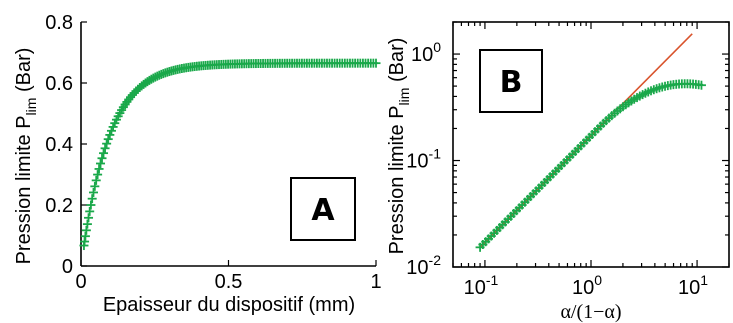 This screenshot has height=323, width=733. Describe the element at coordinates (24, 189) in the screenshot. I see `chart-a-y-label-main: Pression limite P` at that location.